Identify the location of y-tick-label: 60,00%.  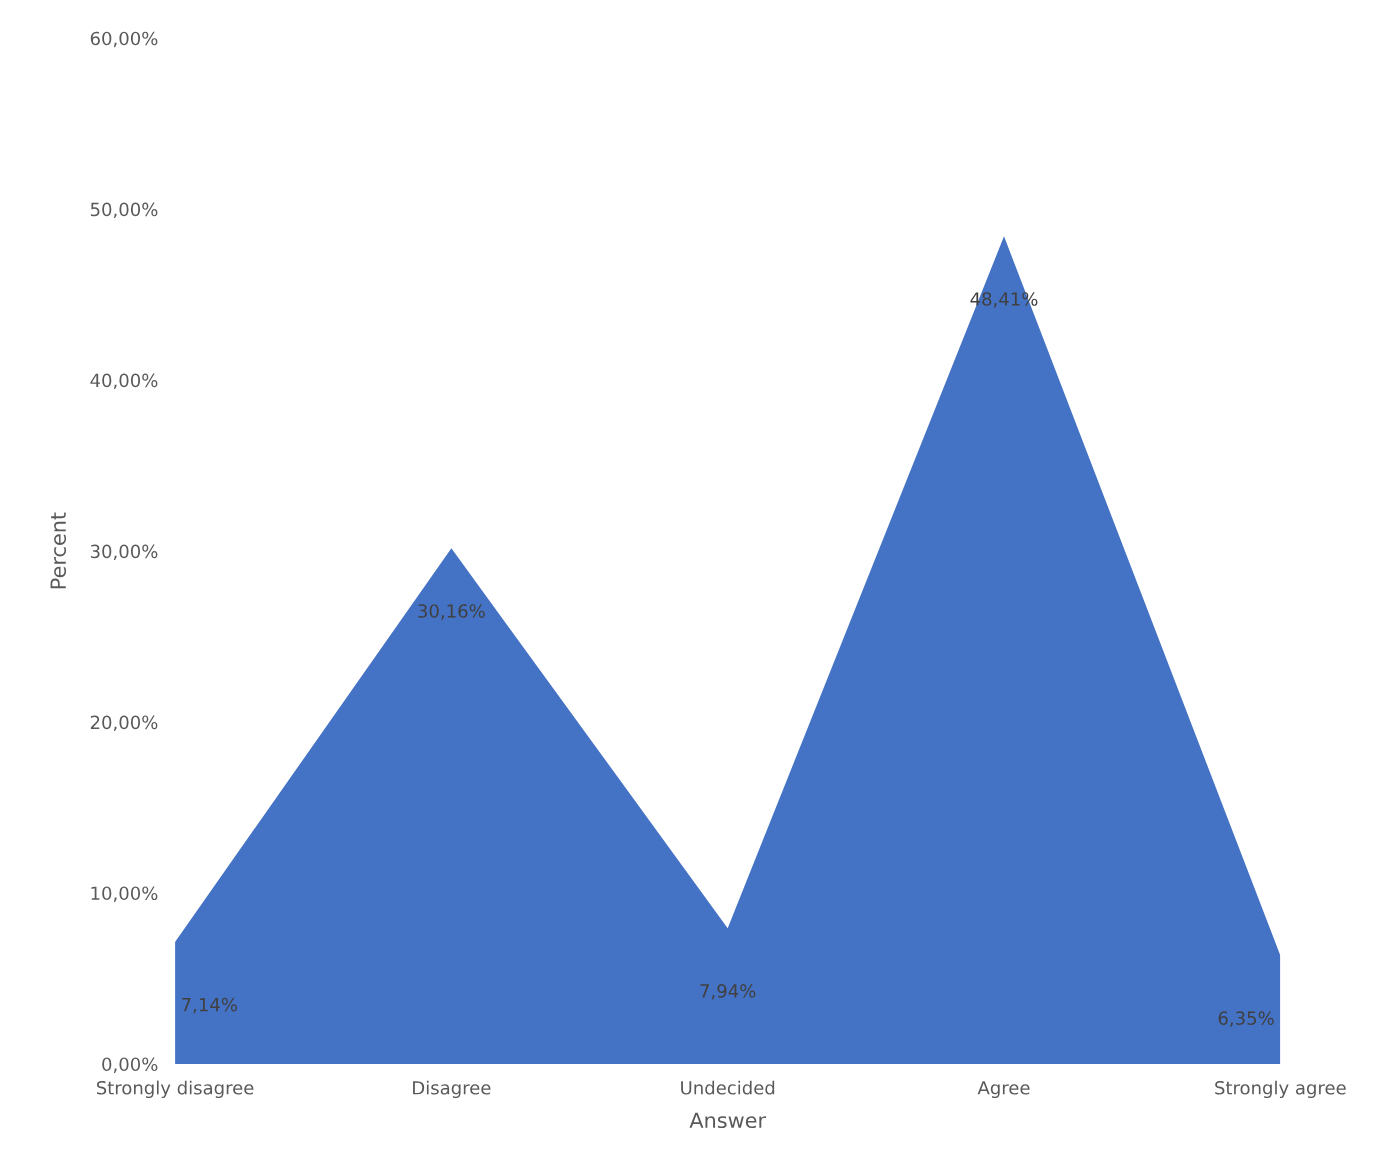
(124, 39).